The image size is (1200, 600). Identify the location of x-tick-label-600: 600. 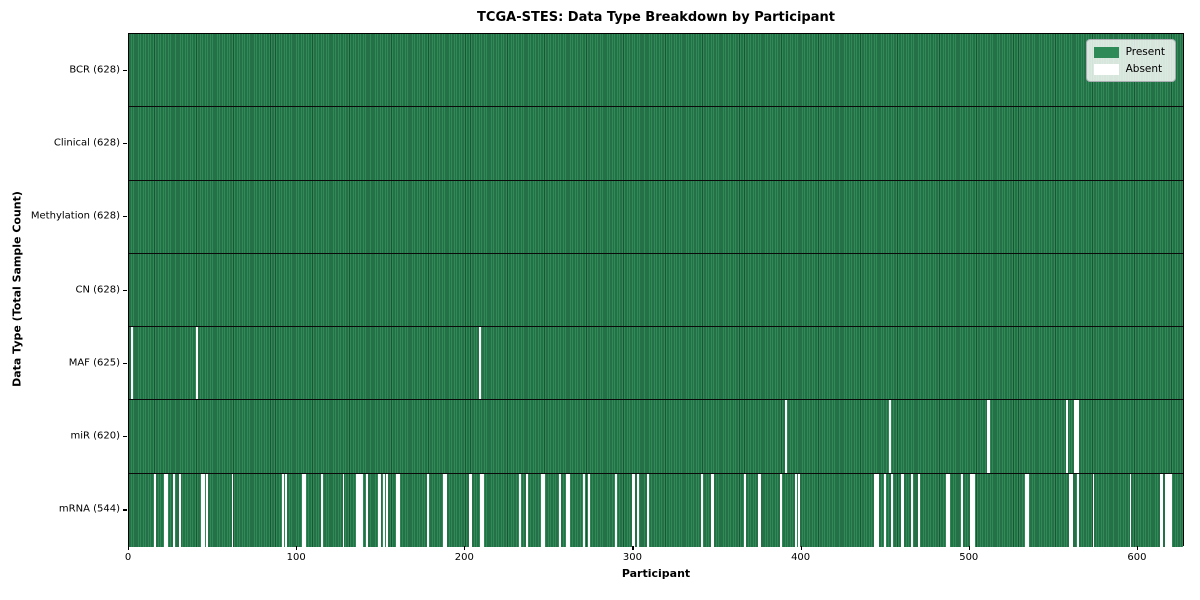
(1137, 557).